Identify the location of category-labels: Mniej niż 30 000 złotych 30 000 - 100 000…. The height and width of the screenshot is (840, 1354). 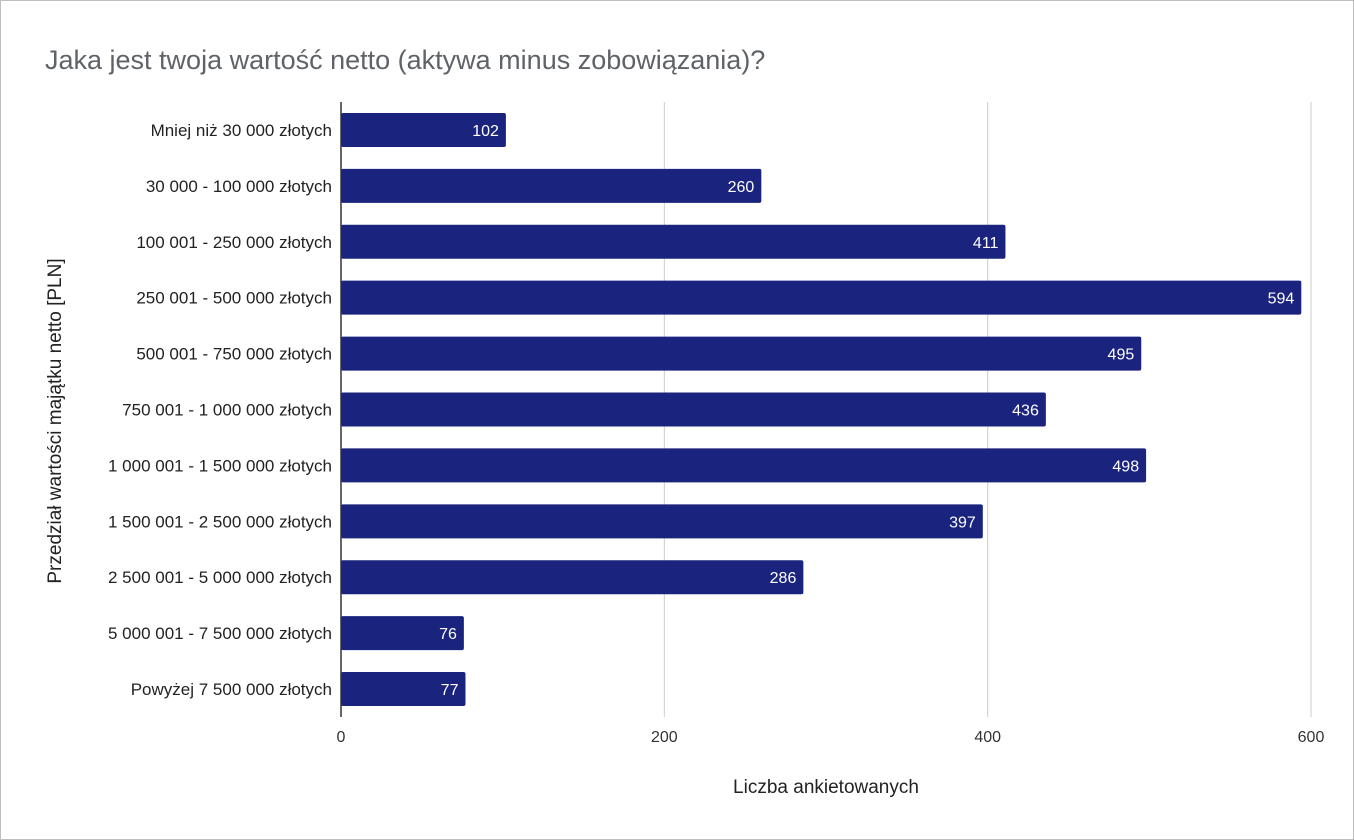
(220, 410).